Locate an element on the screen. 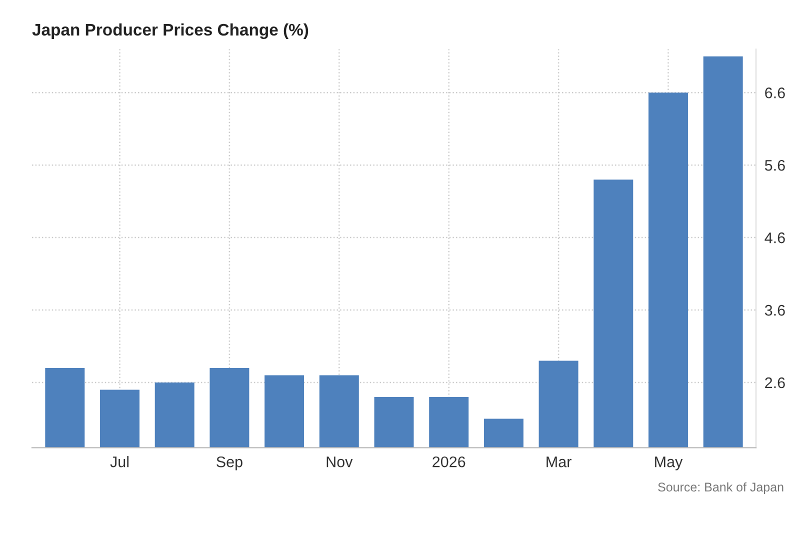 The height and width of the screenshot is (546, 800). y-tick-label: 2.6 is located at coordinates (775, 382).